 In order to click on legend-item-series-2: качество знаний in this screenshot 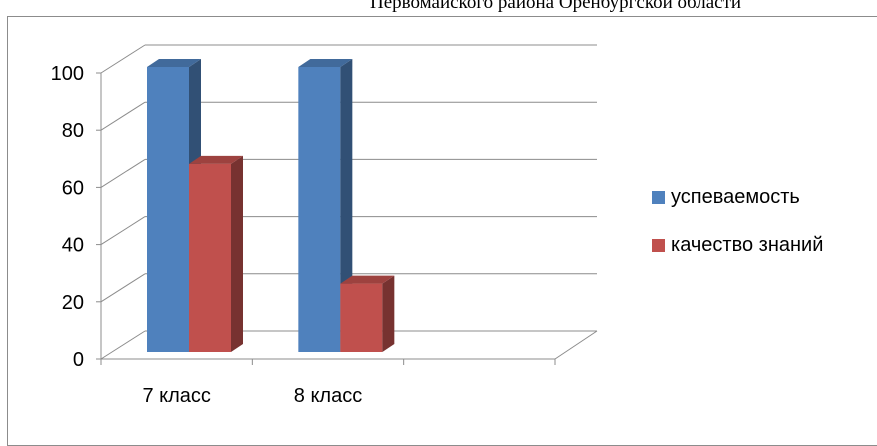, I will do `click(737, 245)`.